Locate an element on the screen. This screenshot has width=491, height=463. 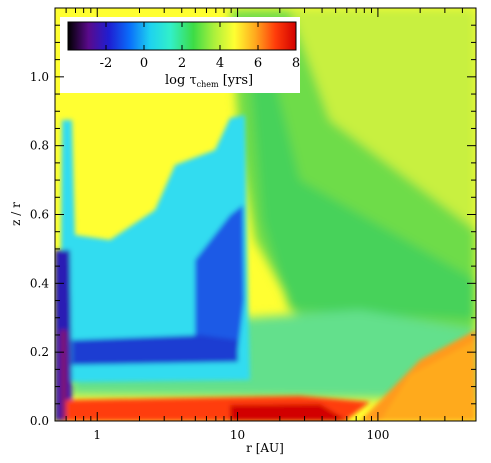
colorbar-tick-label: 8 is located at coordinates (296, 63).